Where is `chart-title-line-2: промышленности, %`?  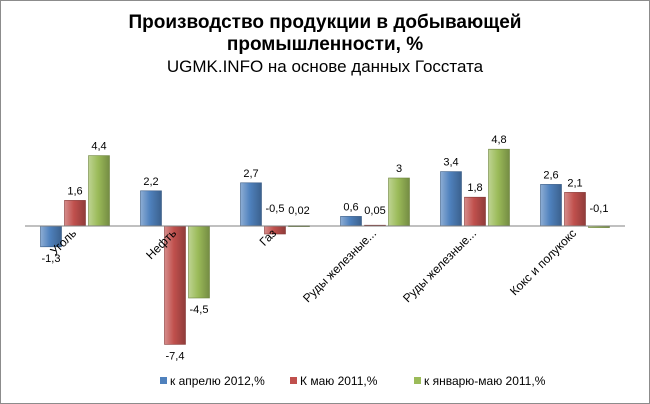 chart-title-line-2: промышленности, % is located at coordinates (325, 44).